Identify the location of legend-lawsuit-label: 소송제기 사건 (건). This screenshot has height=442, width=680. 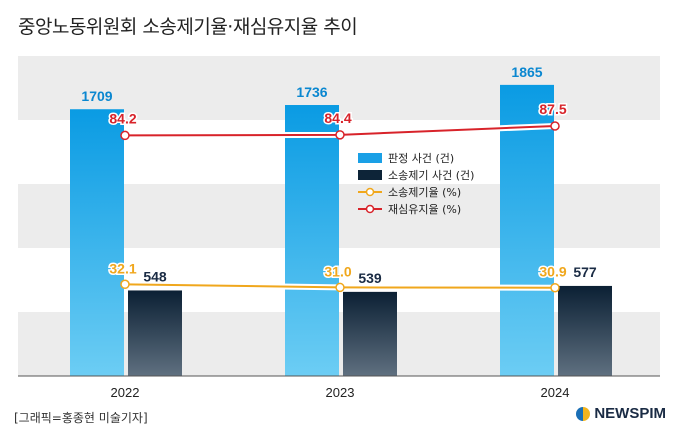
(431, 175).